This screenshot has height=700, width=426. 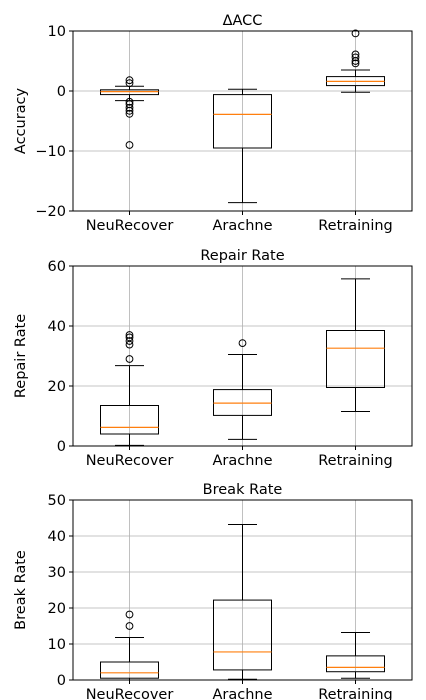 What do you see at coordinates (21, 356) in the screenshot?
I see `y-axis-label: Repair Rate` at bounding box center [21, 356].